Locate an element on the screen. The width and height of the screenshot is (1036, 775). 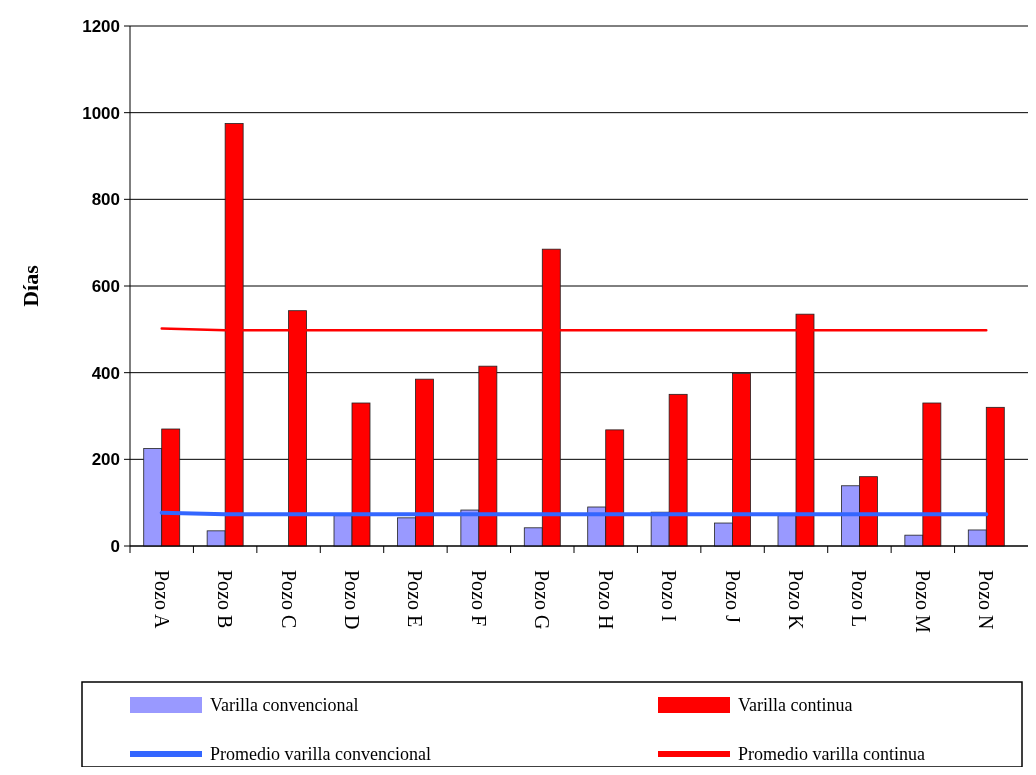
x-tick-label: Pozo M is located at coordinates (922, 601).